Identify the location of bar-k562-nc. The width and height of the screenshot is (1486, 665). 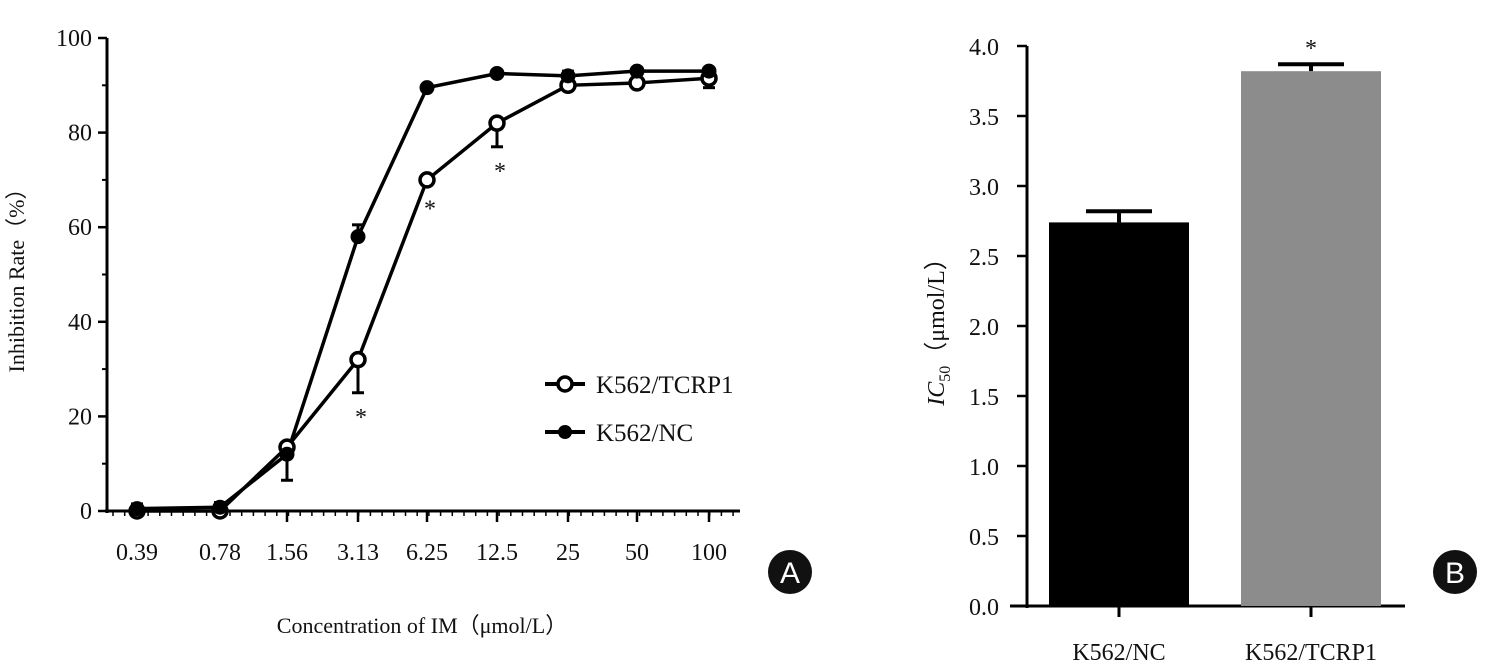
(1119, 414).